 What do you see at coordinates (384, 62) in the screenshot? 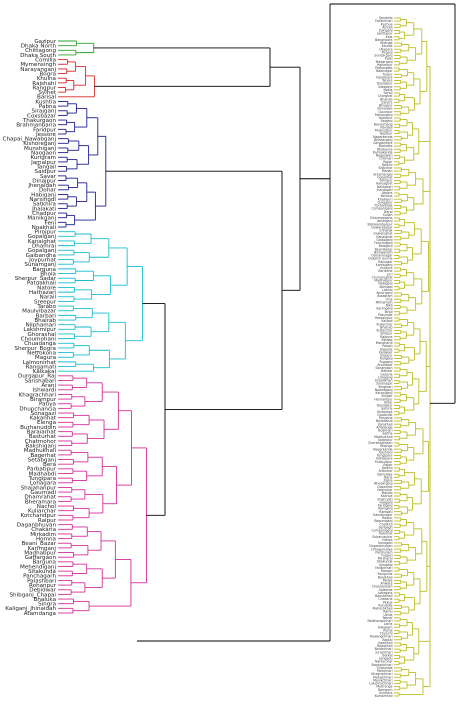
I see `leaf-label: Madarganj` at bounding box center [384, 62].